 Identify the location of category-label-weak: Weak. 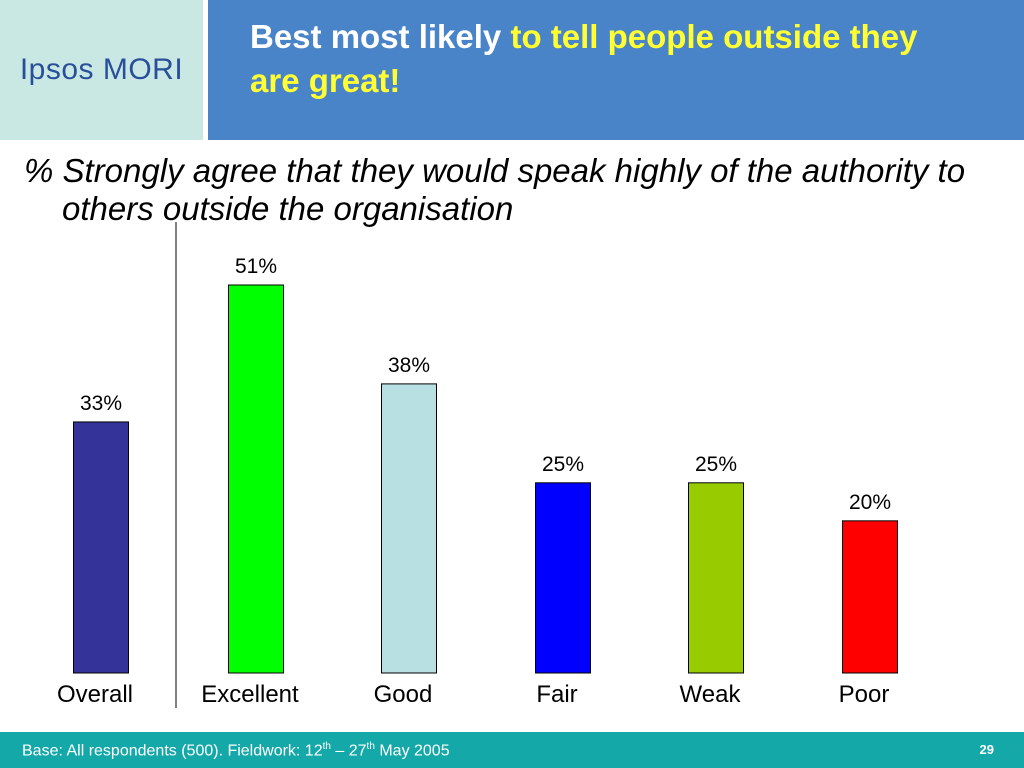
(711, 694).